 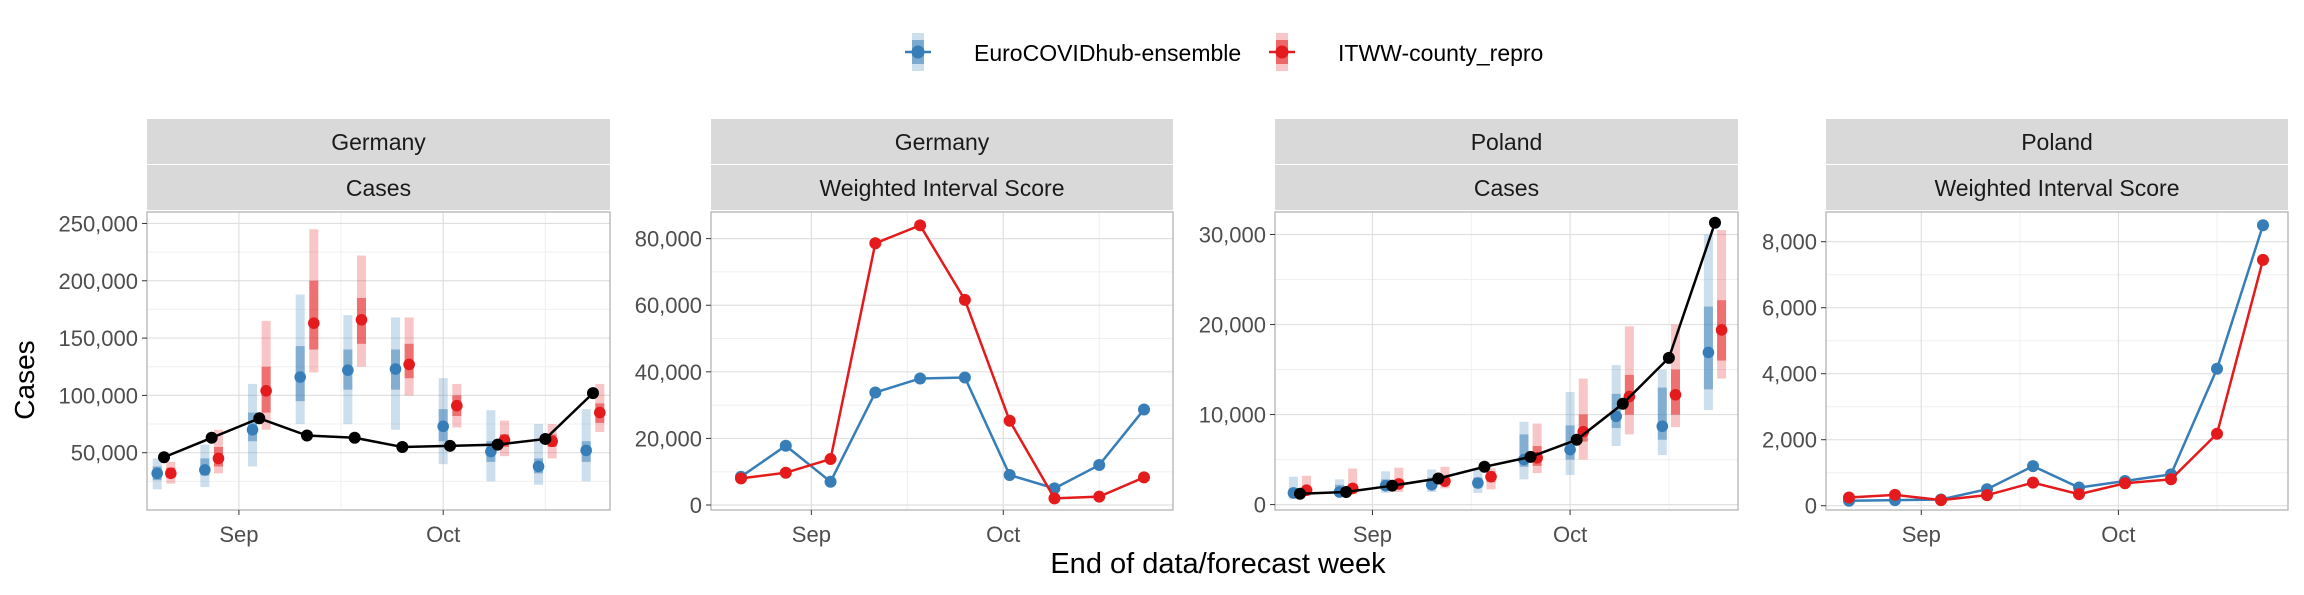 I want to click on y-tick-label: 4,000, so click(x=1789, y=374).